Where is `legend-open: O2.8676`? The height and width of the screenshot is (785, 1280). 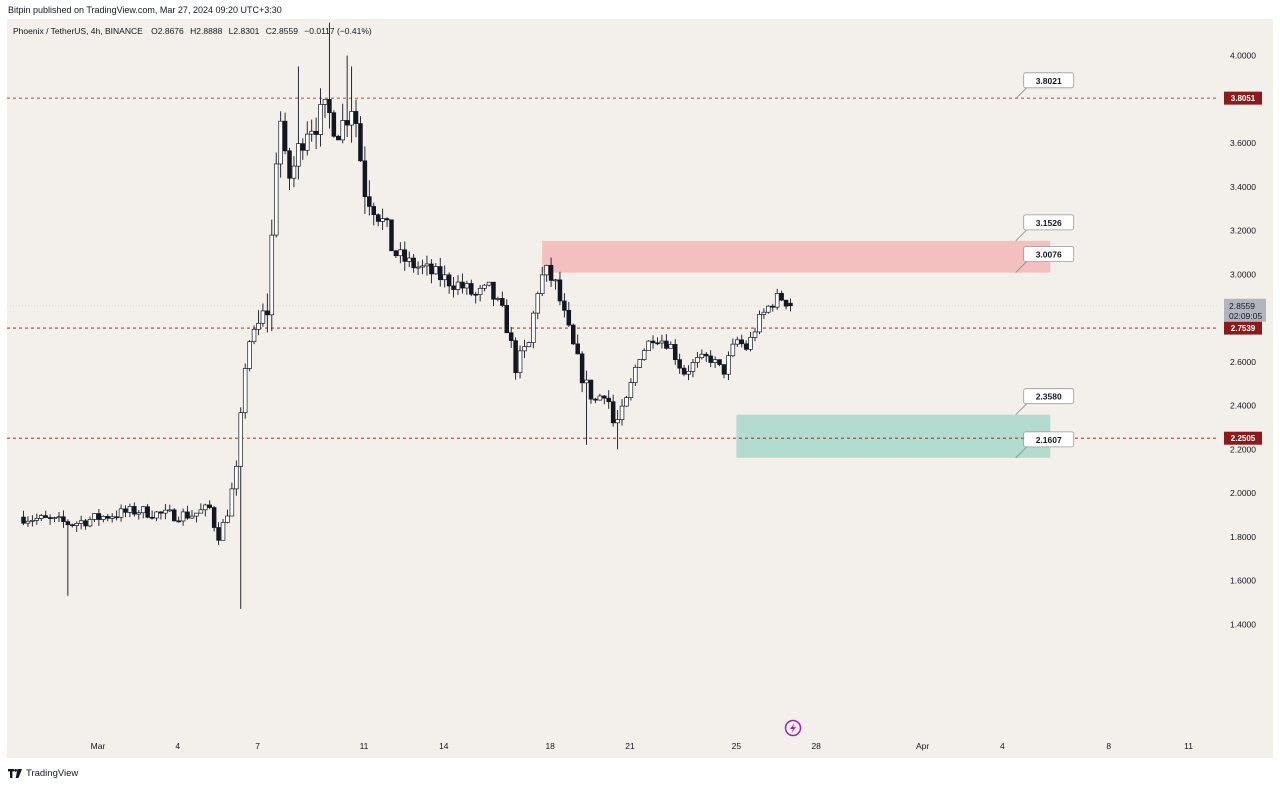
legend-open: O2.8676 is located at coordinates (167, 31).